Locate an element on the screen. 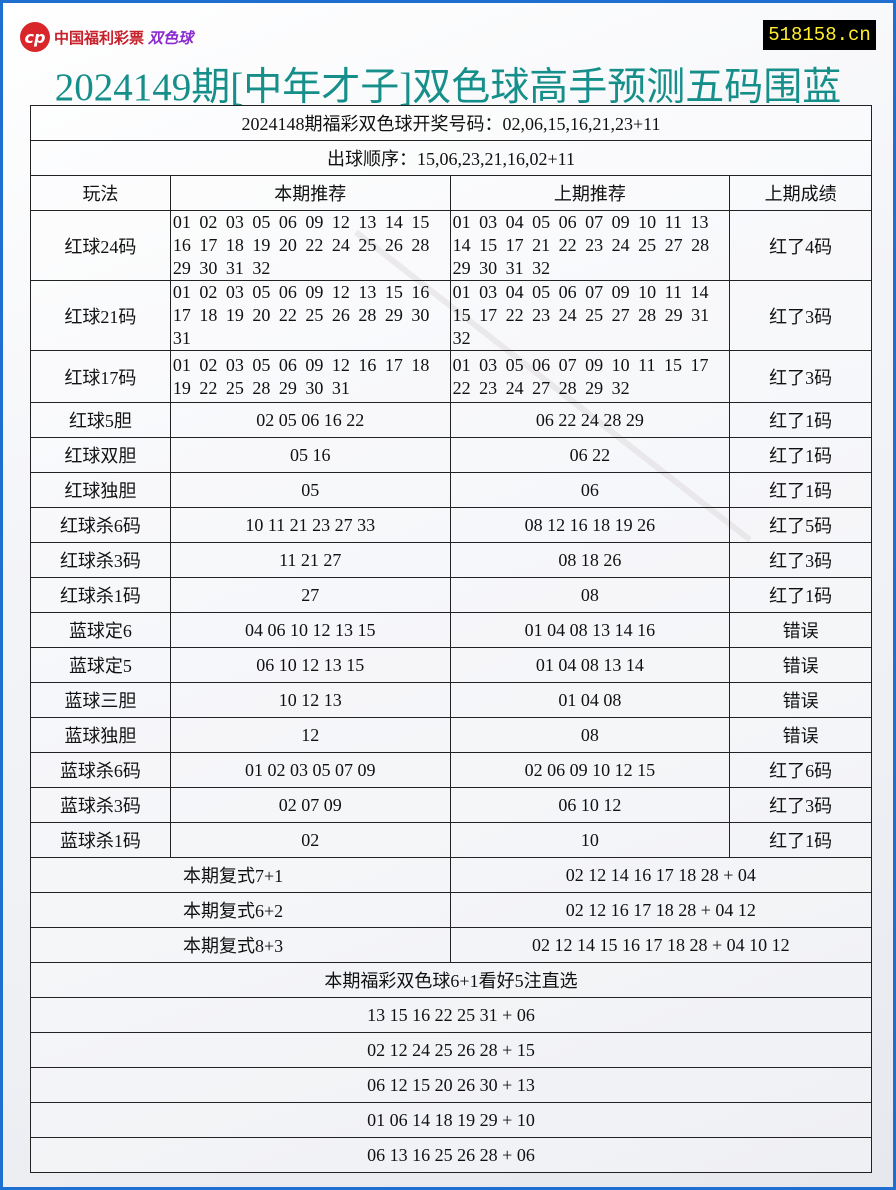 The width and height of the screenshot is (896, 1190). pick-row: 01 06 14 18 19 29 + 10 is located at coordinates (451, 1120).